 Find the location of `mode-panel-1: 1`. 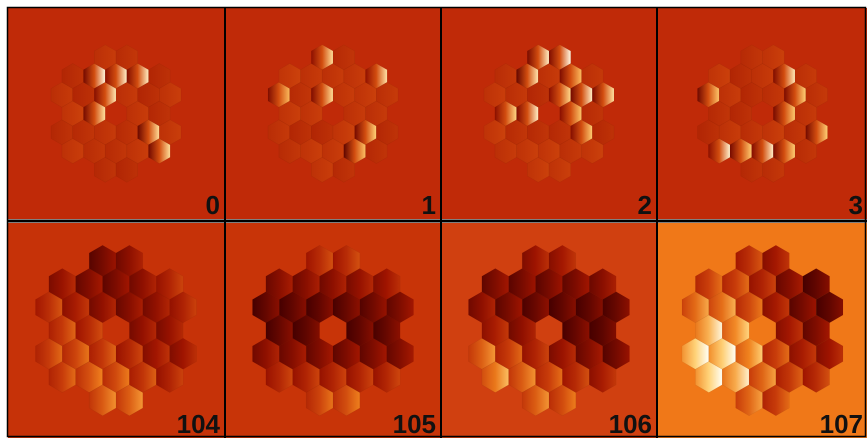

mode-panel-1: 1 is located at coordinates (333, 114).